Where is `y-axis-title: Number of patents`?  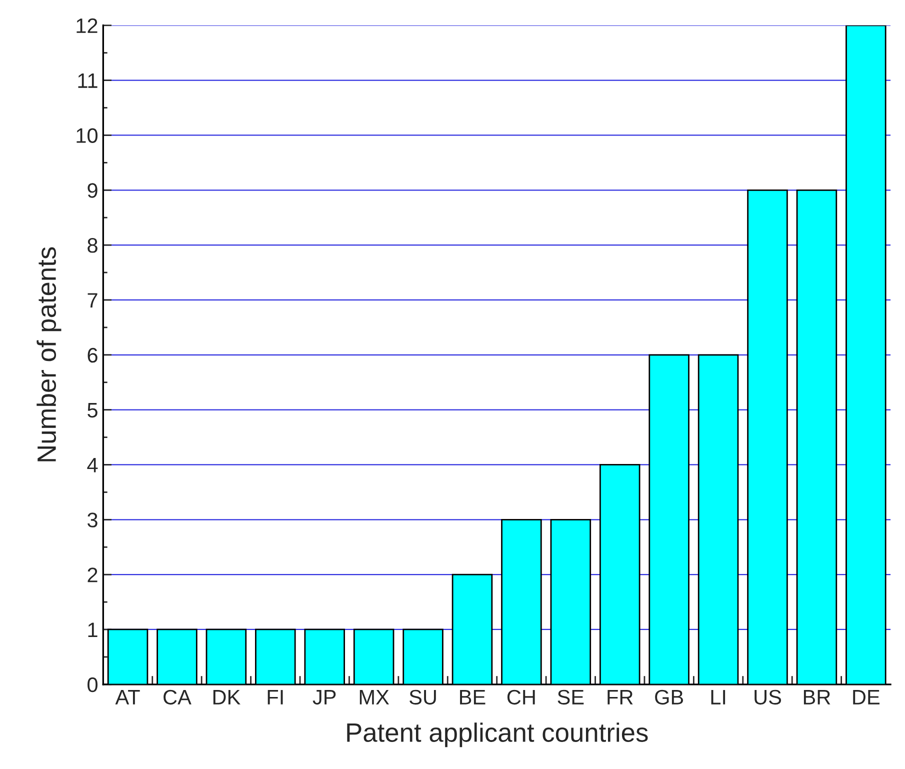 y-axis-title: Number of patents is located at coordinates (49, 354).